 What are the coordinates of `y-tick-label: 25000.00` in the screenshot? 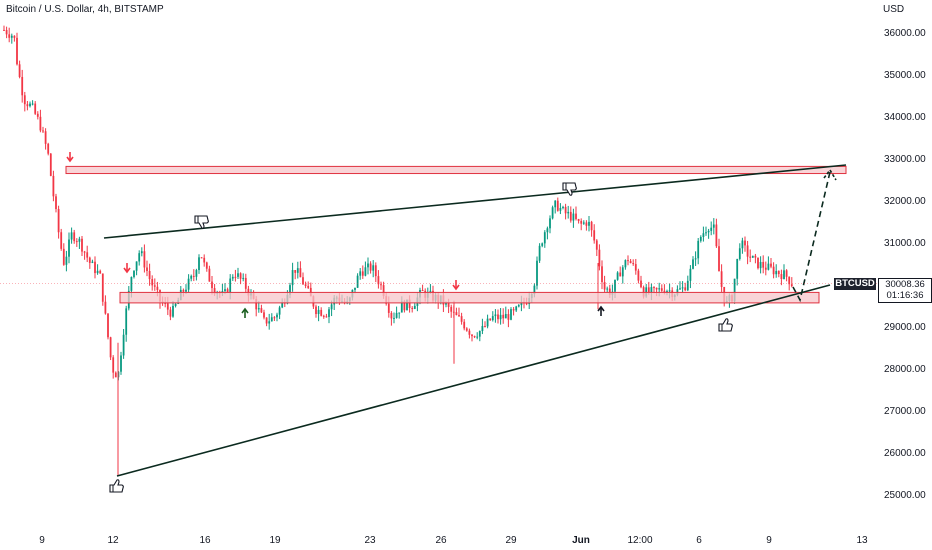 It's located at (905, 495).